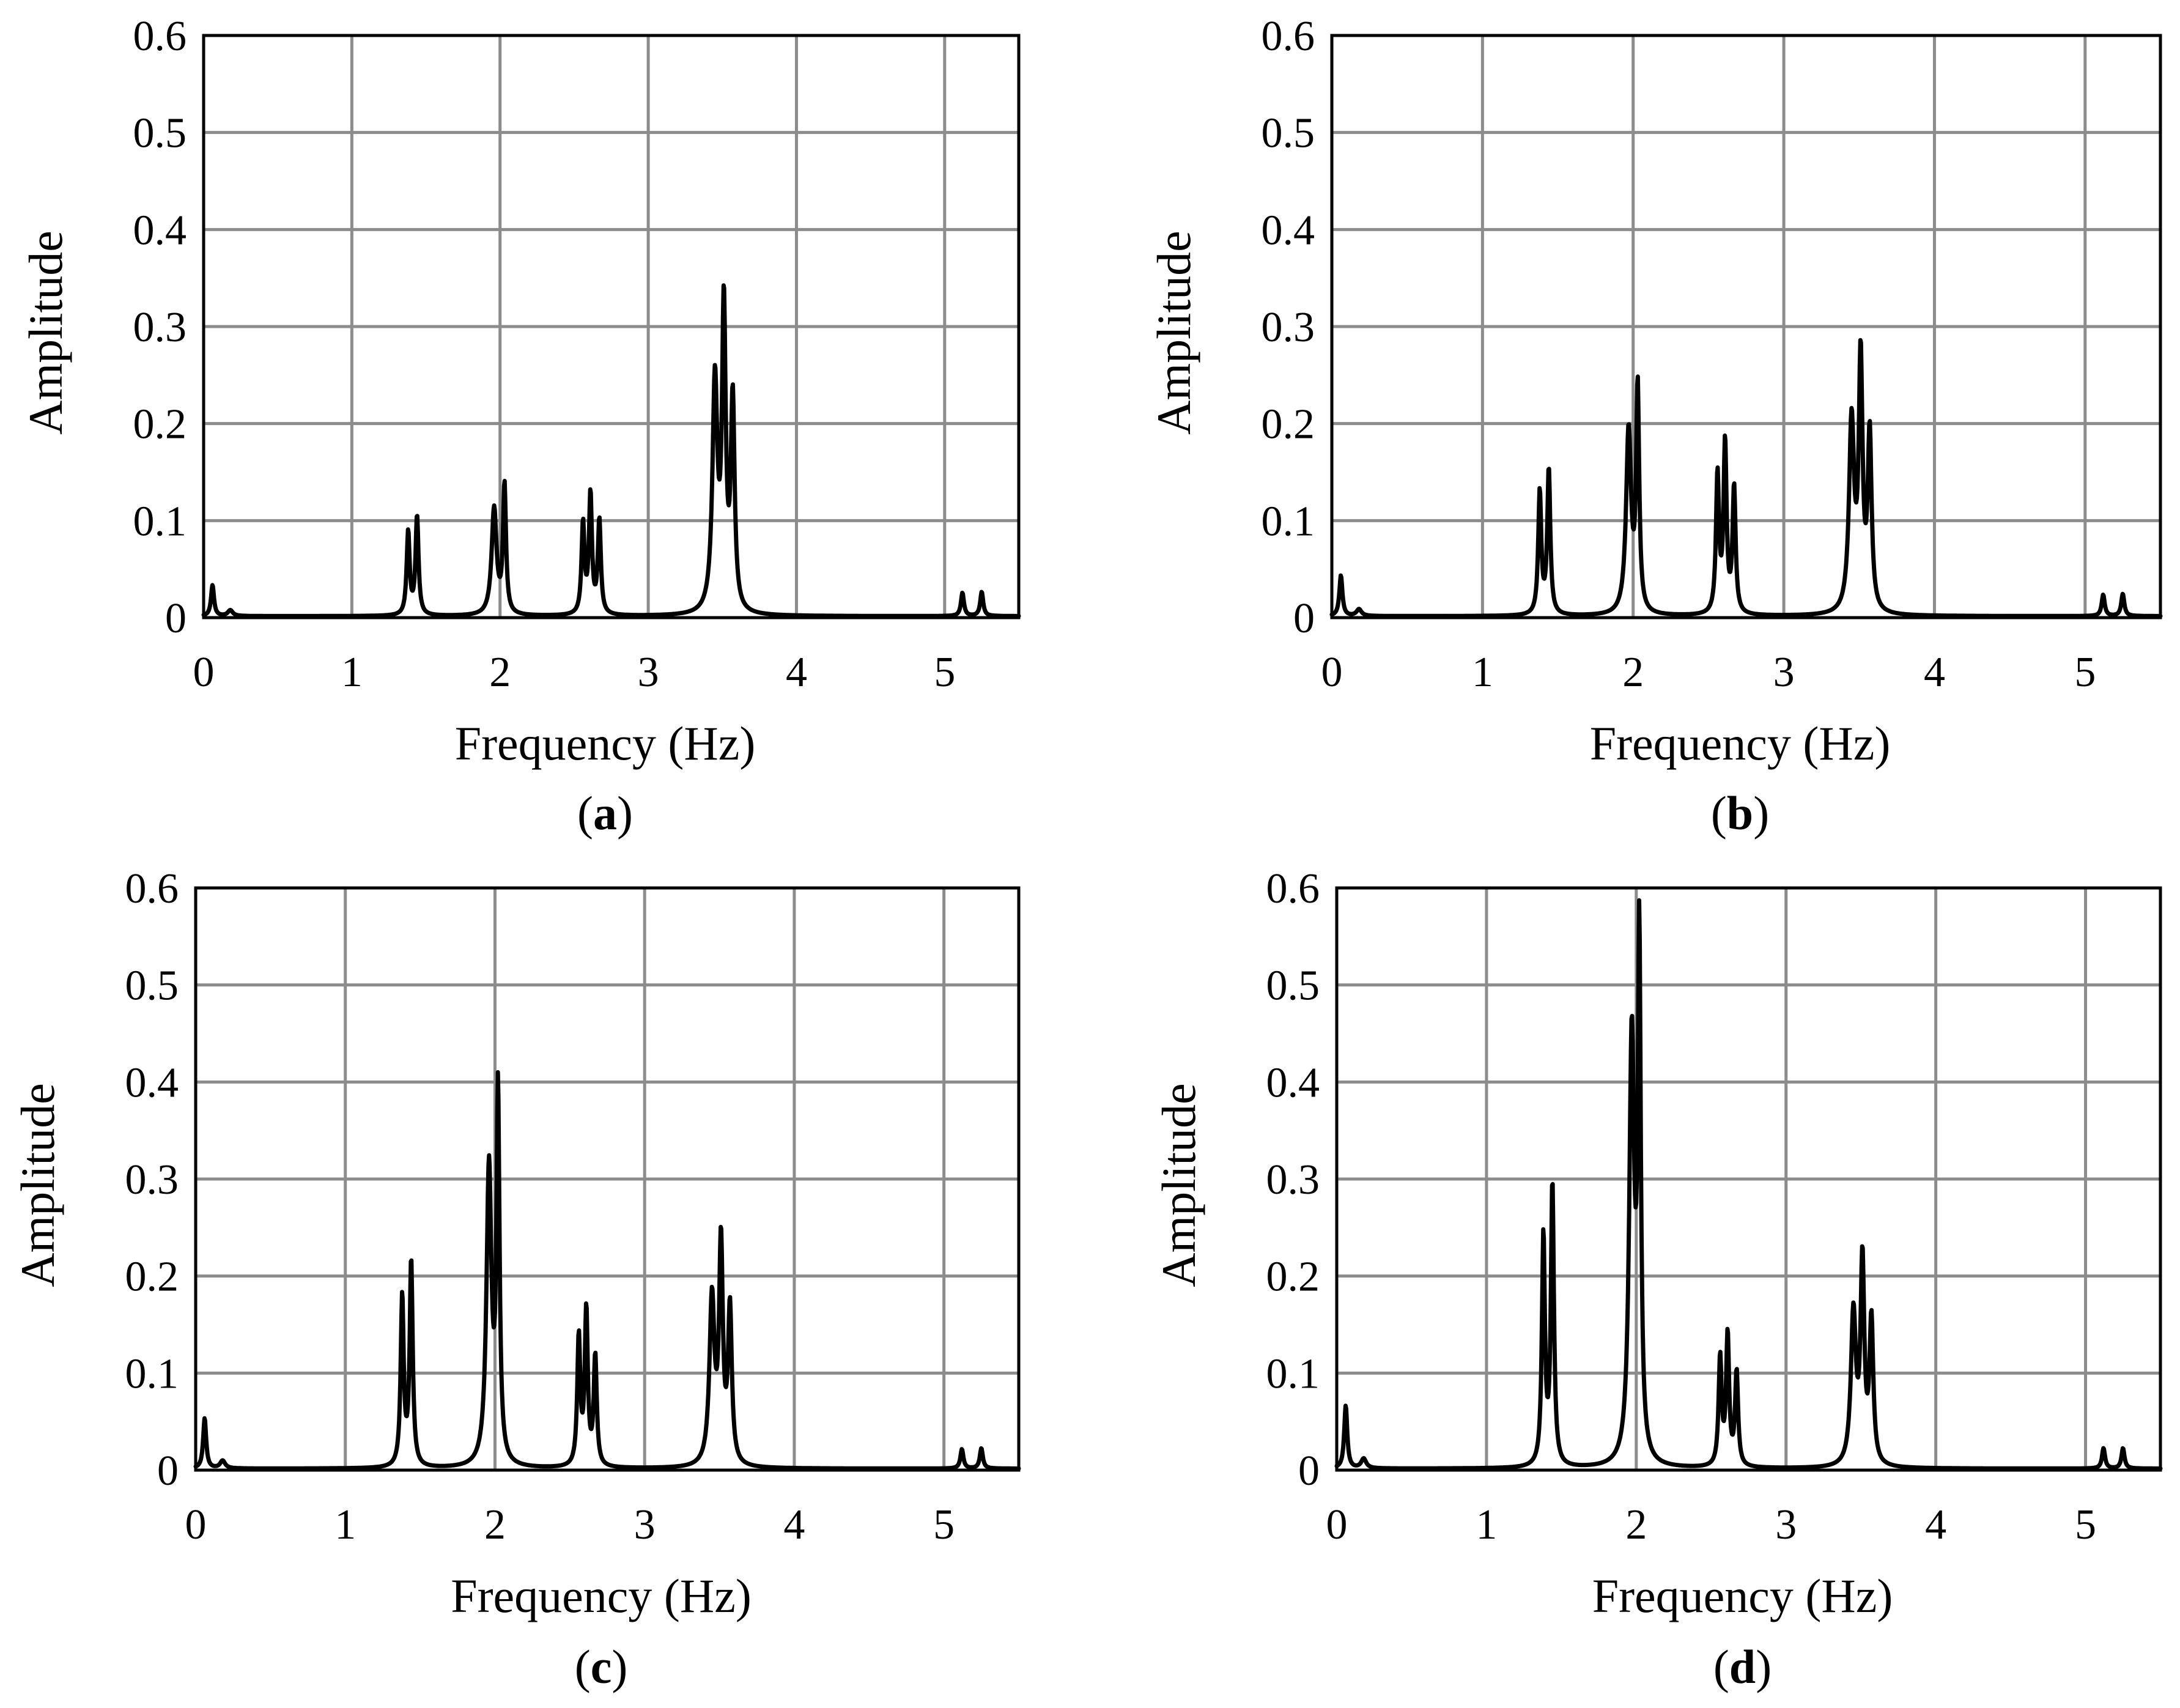  I want to click on panel-caption: (c), so click(601, 1666).